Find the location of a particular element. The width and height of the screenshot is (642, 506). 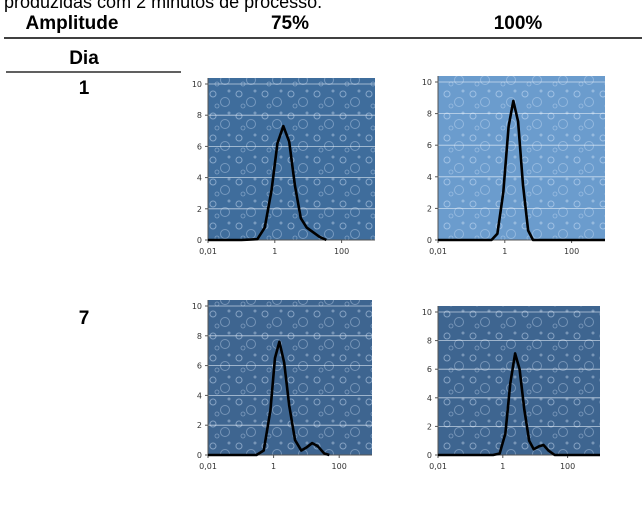

header-75: 75% is located at coordinates (290, 23).